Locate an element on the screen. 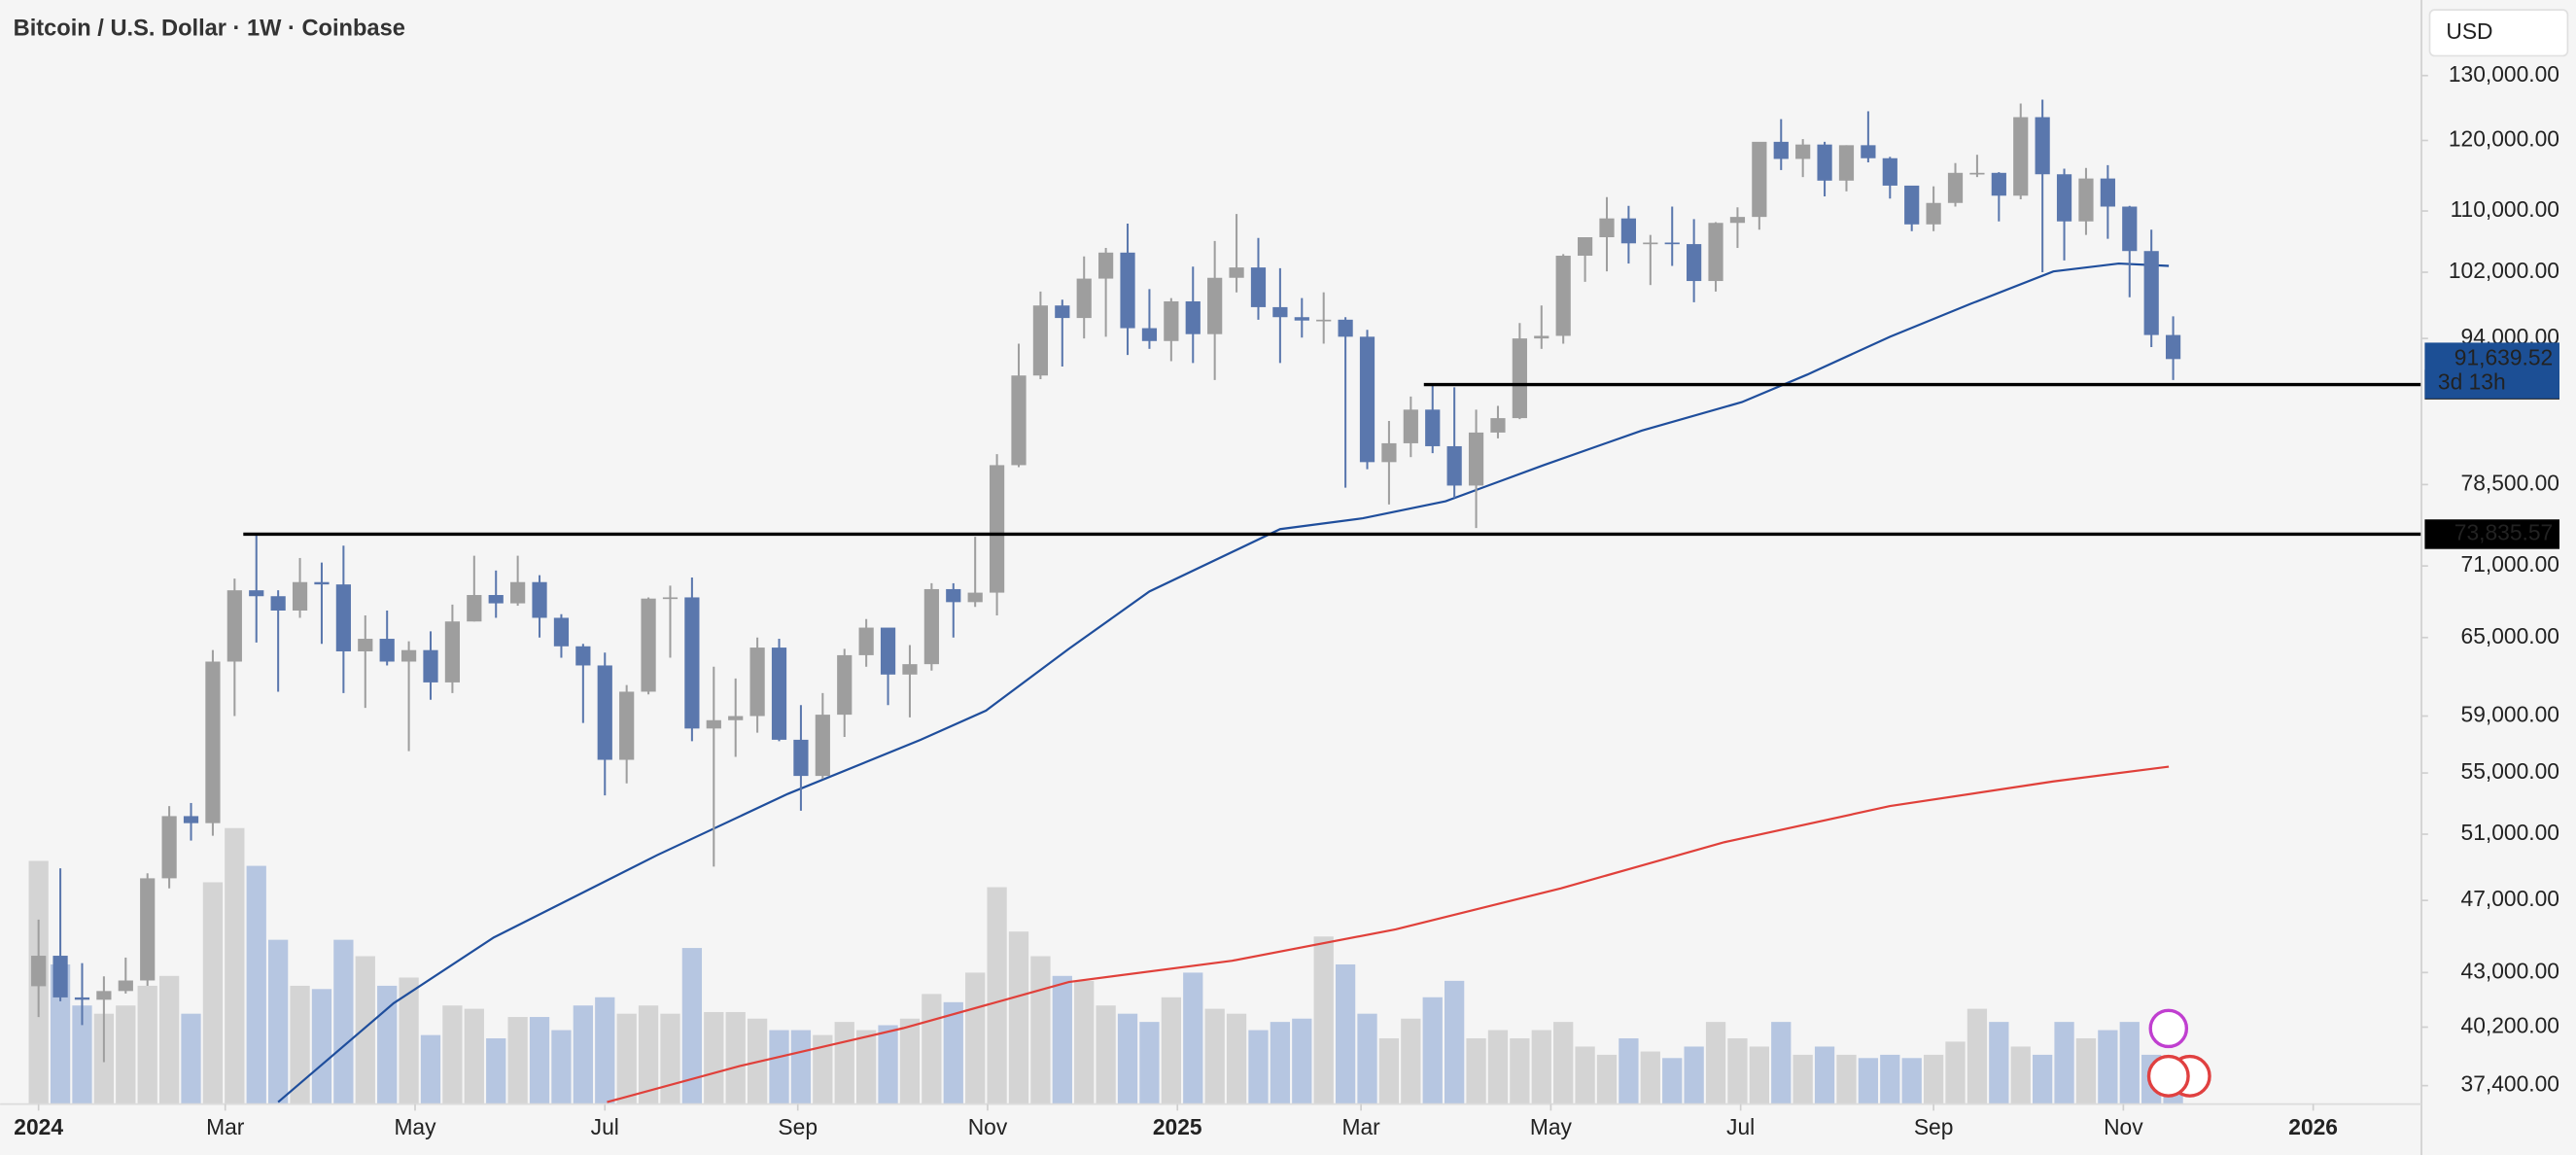 The height and width of the screenshot is (1155, 2576). currency-box is located at coordinates (2498, 33).